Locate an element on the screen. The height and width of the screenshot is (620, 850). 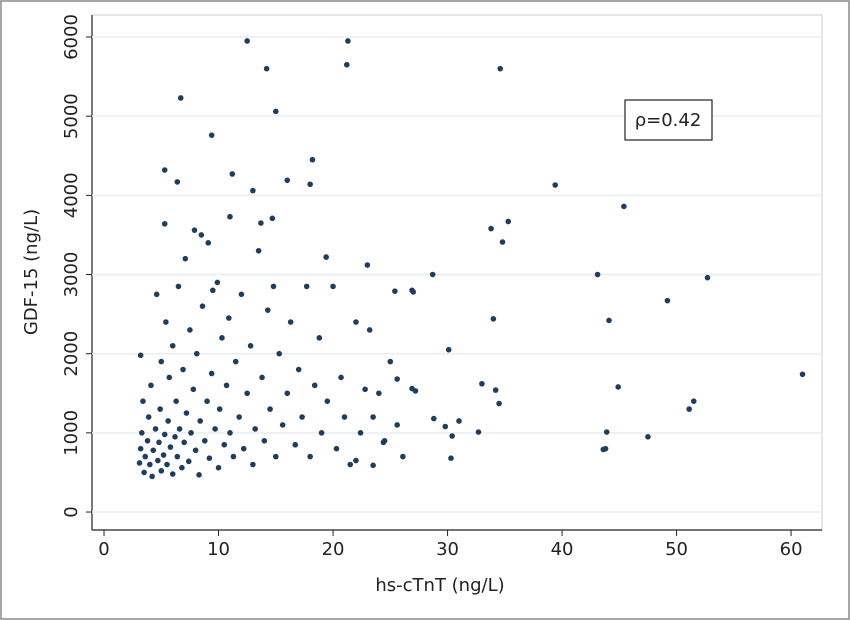
y-tick-label: 5000 is located at coordinates (71, 116).